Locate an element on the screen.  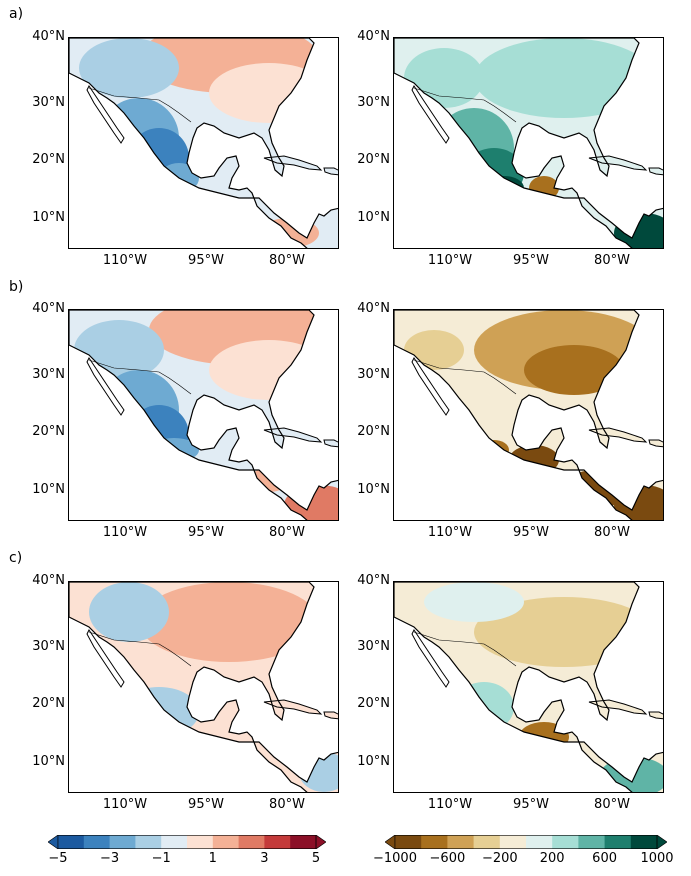
panel-label-a: a) is located at coordinates (16, 14).